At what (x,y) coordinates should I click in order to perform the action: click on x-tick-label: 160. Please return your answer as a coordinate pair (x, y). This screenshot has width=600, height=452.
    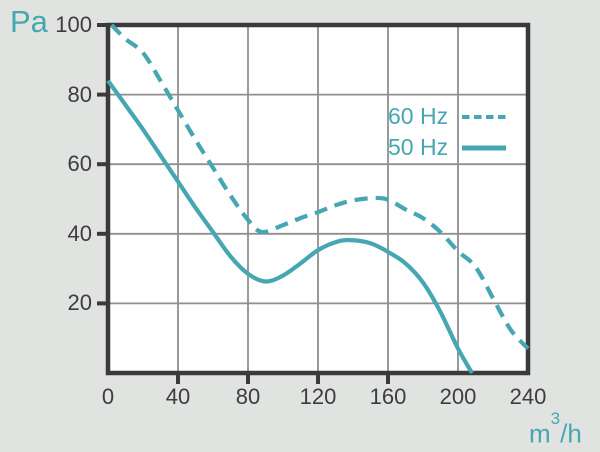
    Looking at the image, I should click on (388, 396).